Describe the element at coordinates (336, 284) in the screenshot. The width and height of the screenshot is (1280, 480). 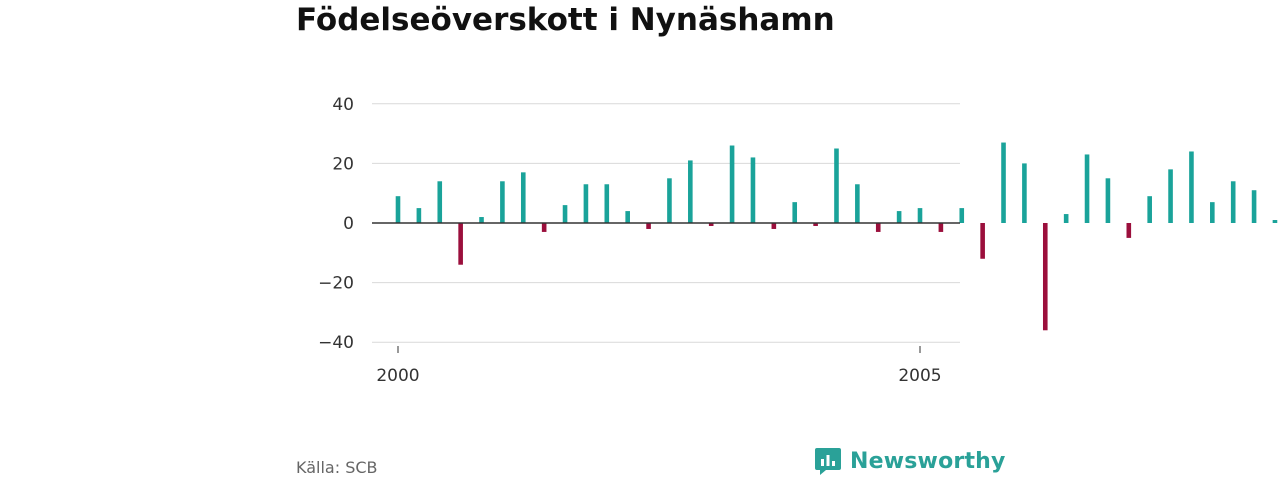
I see `y-tick-label: −20` at that location.